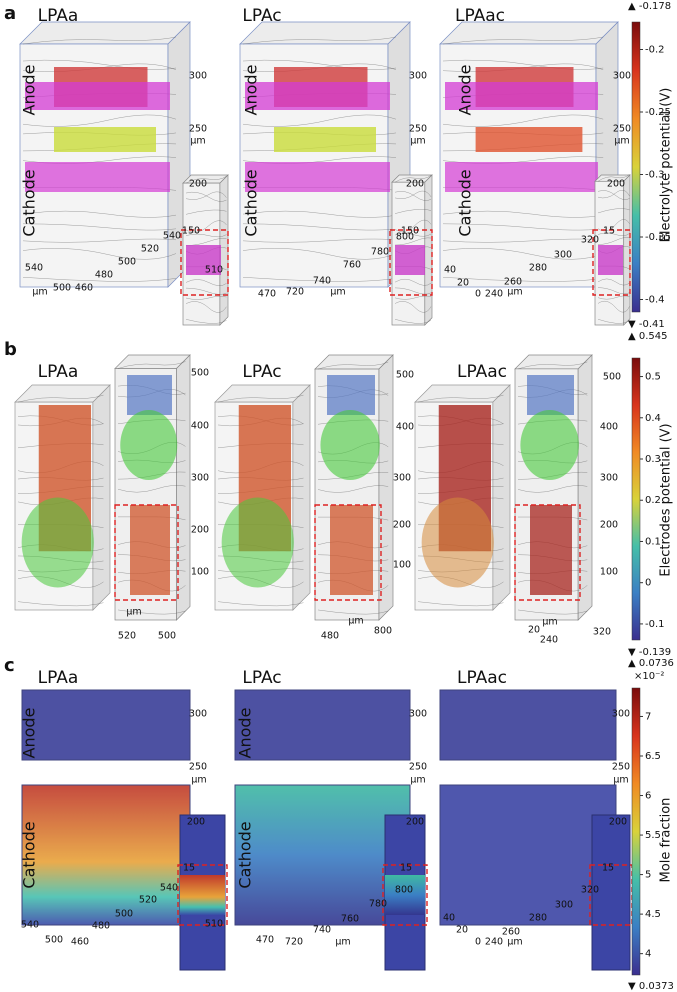 This screenshot has width=677, height=992. Describe the element at coordinates (251, 90) in the screenshot. I see `side-label: Anode` at that location.